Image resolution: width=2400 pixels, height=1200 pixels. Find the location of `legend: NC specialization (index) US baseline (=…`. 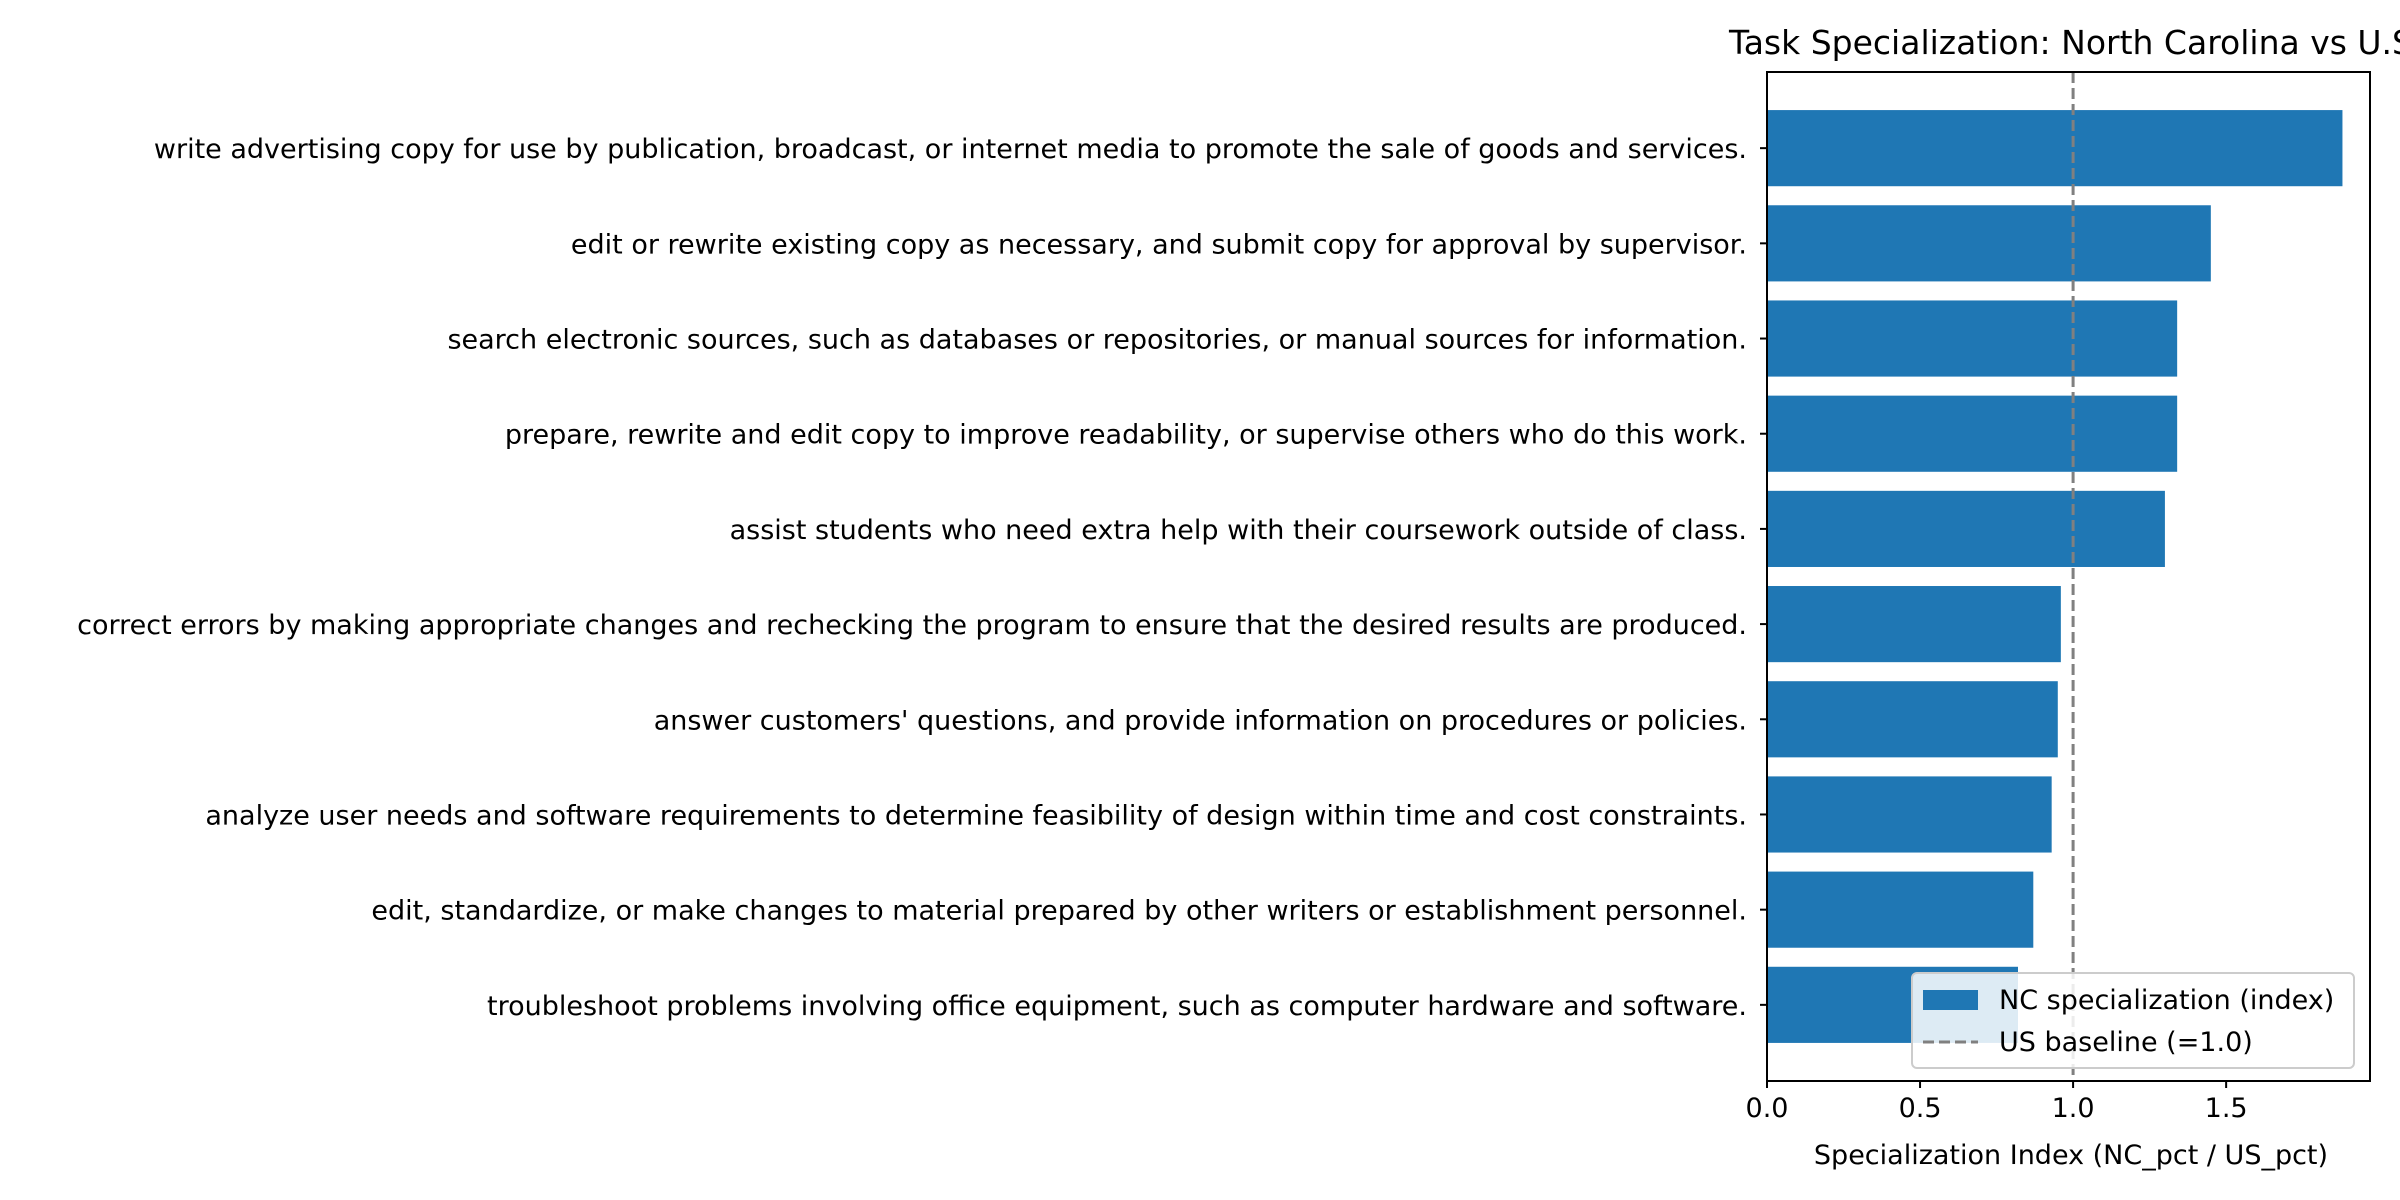

legend: NC specialization (index) US baseline (=… is located at coordinates (2133, 1020).